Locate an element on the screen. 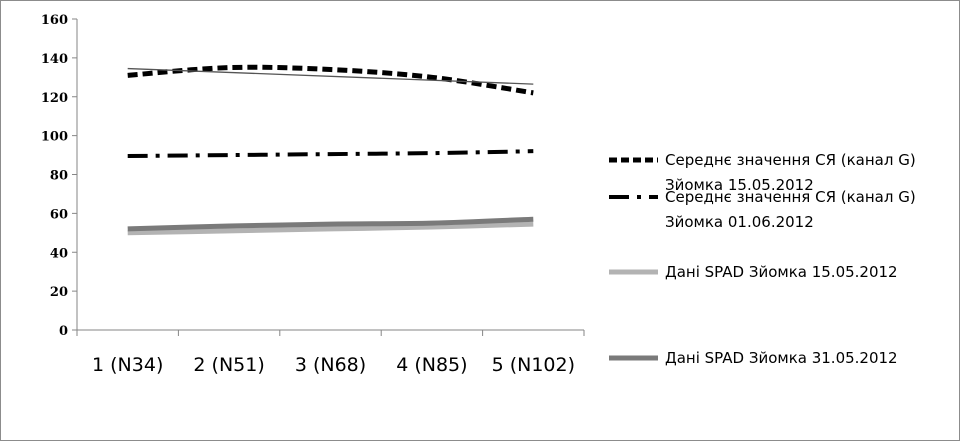 This screenshot has height=441, width=960. y-axis: 0 20 40 60 80 100 120 140 160 is located at coordinates (59, 176).